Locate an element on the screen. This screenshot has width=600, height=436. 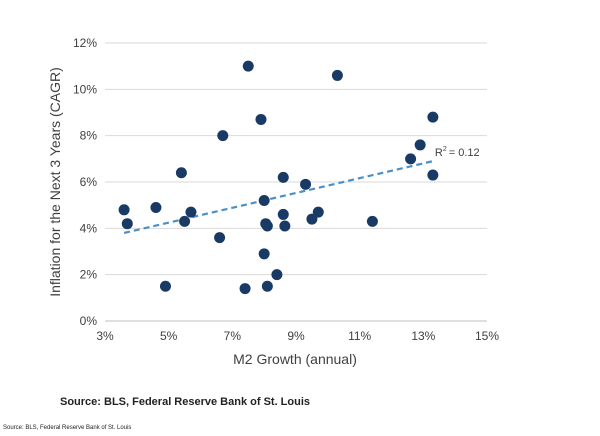
y-tick-label: 2% is located at coordinates (89, 275).